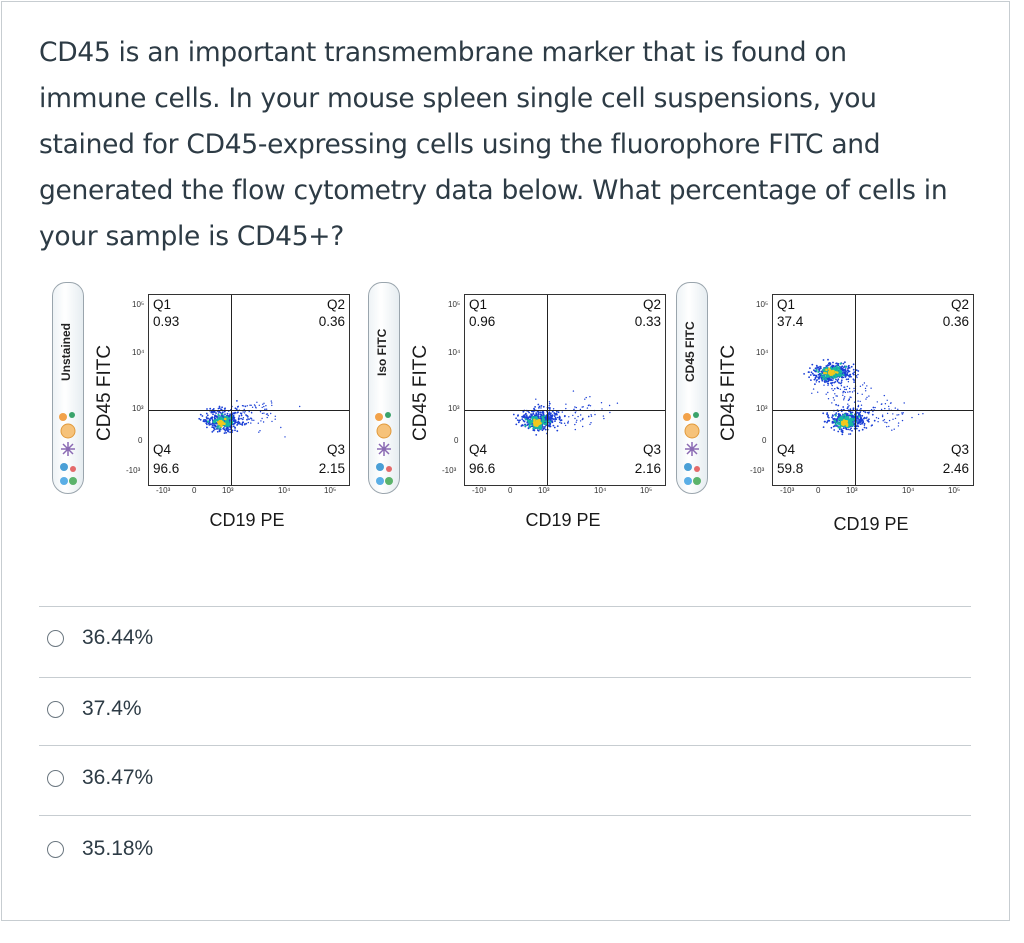 The image size is (1024, 943). I want to click on x-tick: 10⁴, so click(284, 490).